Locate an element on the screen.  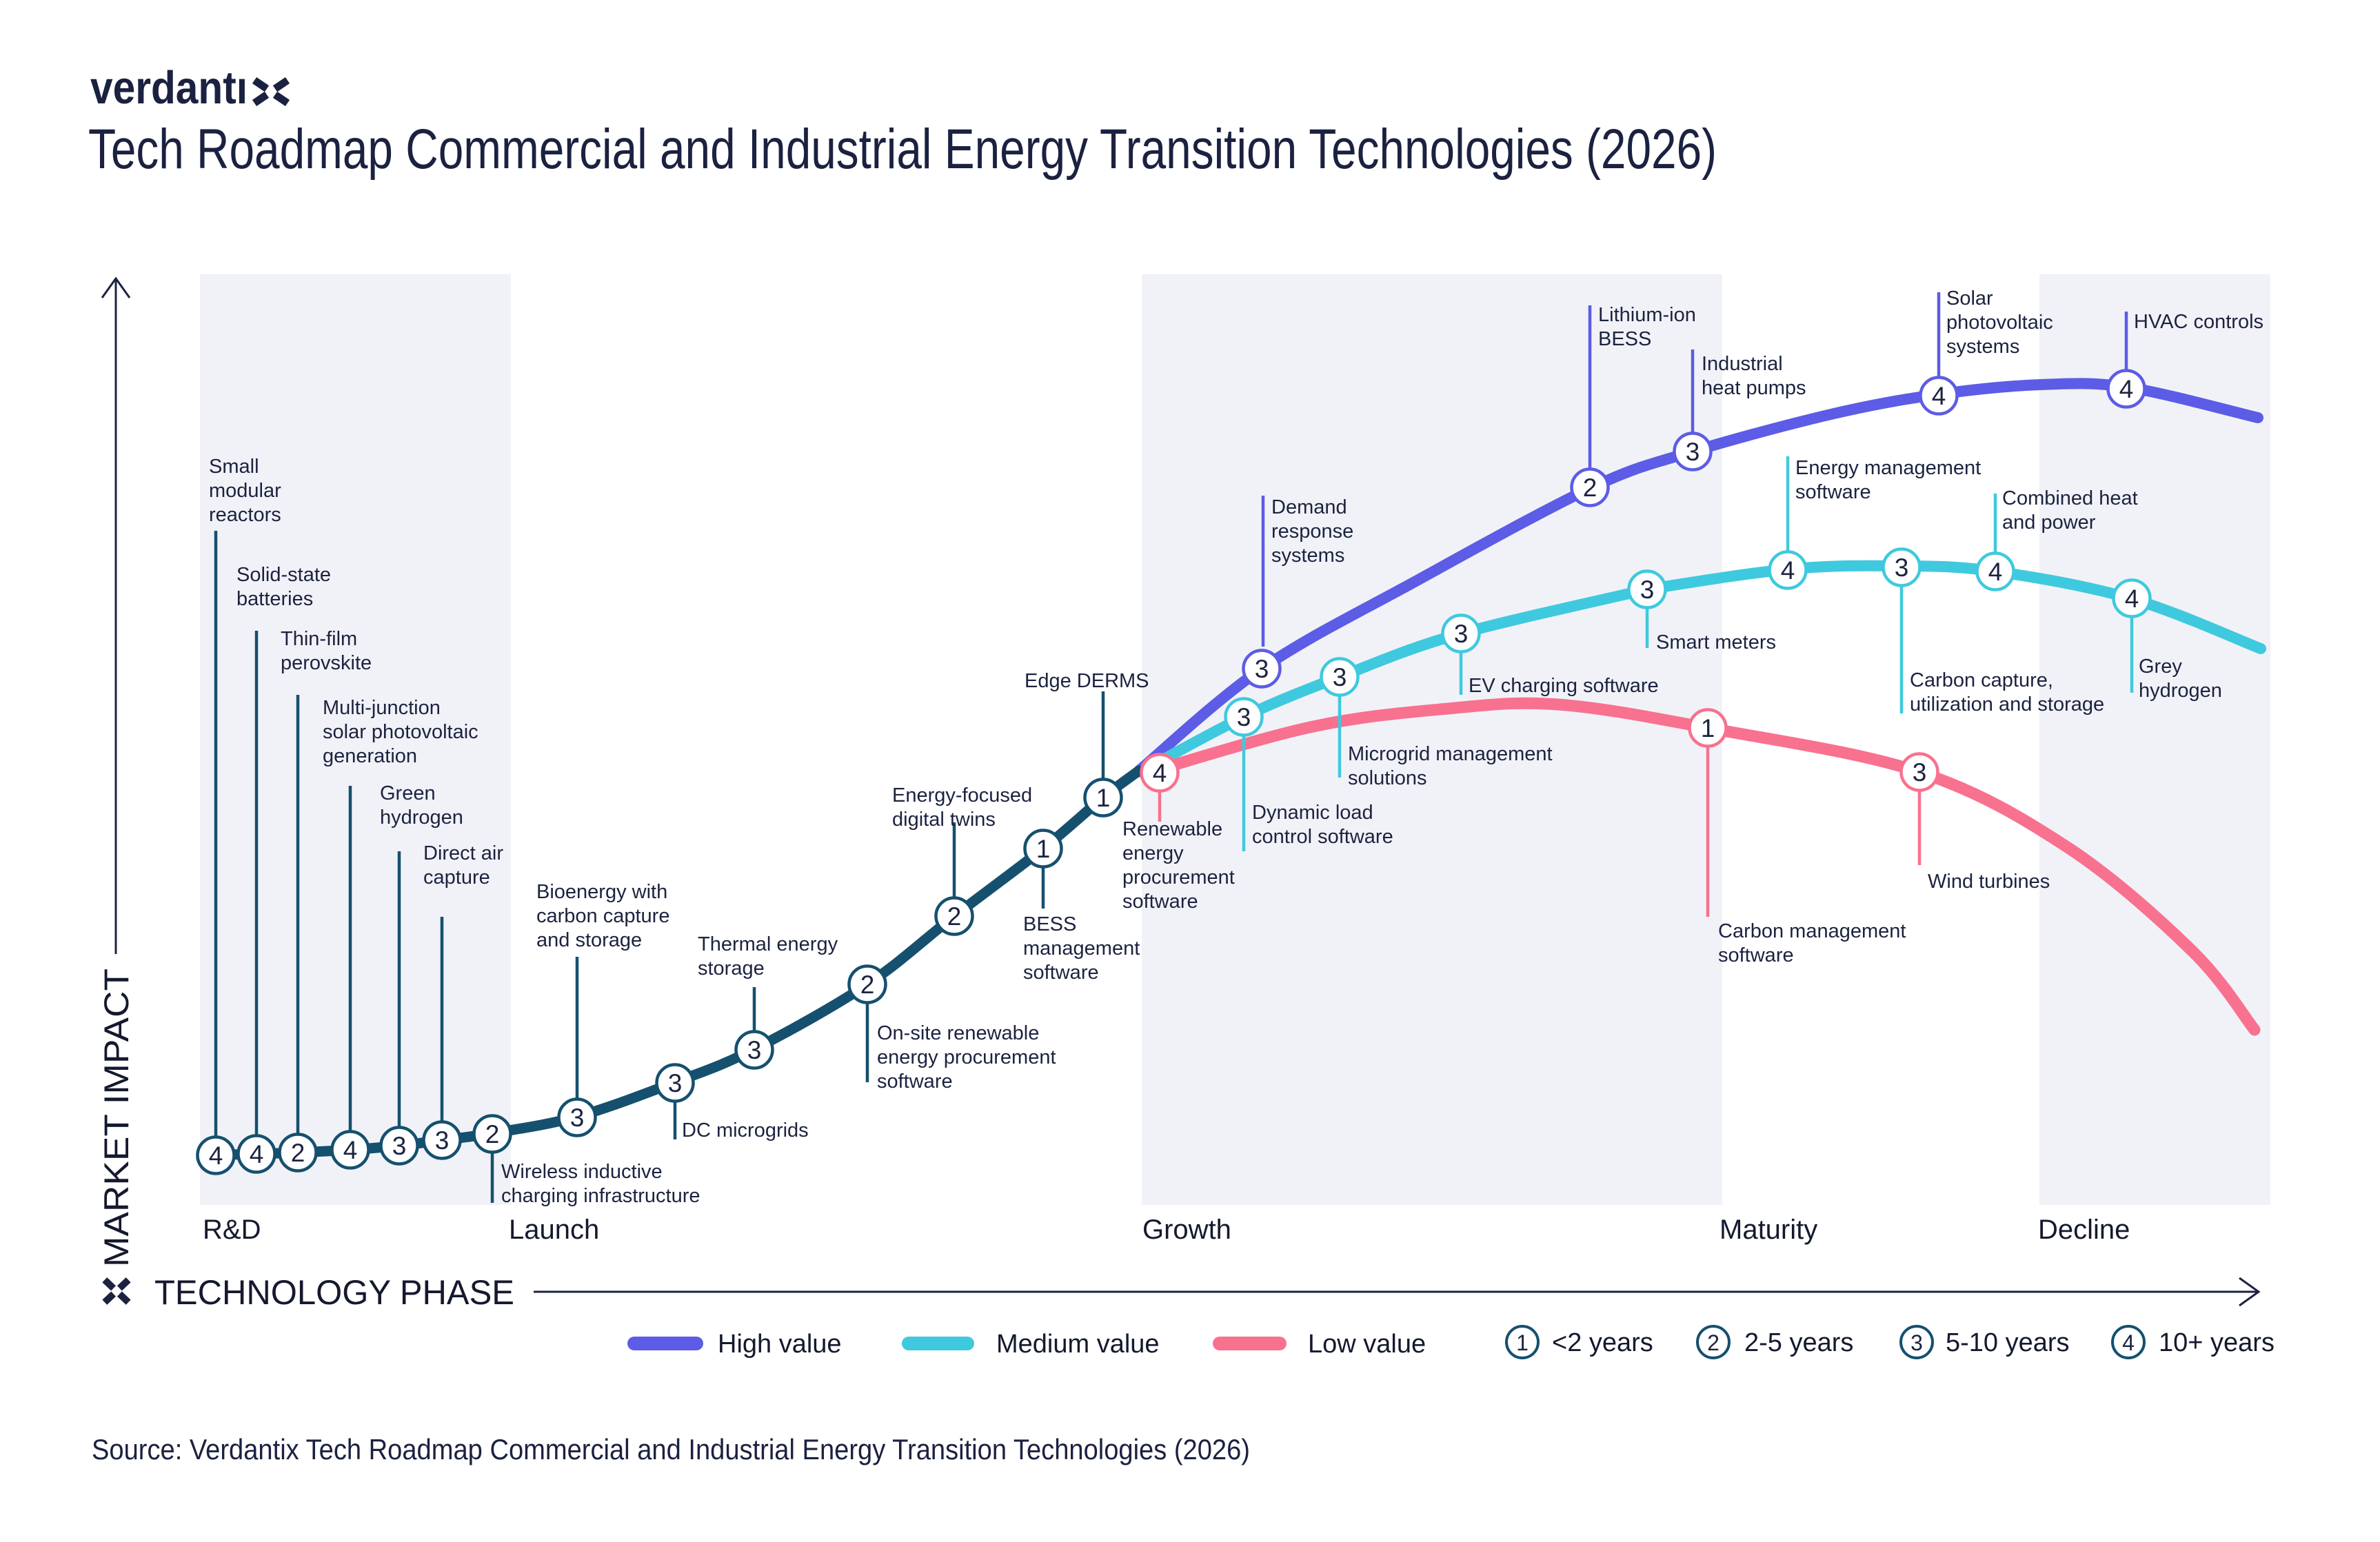
svg-text: EV charging software is located at coordinates (1564, 686).